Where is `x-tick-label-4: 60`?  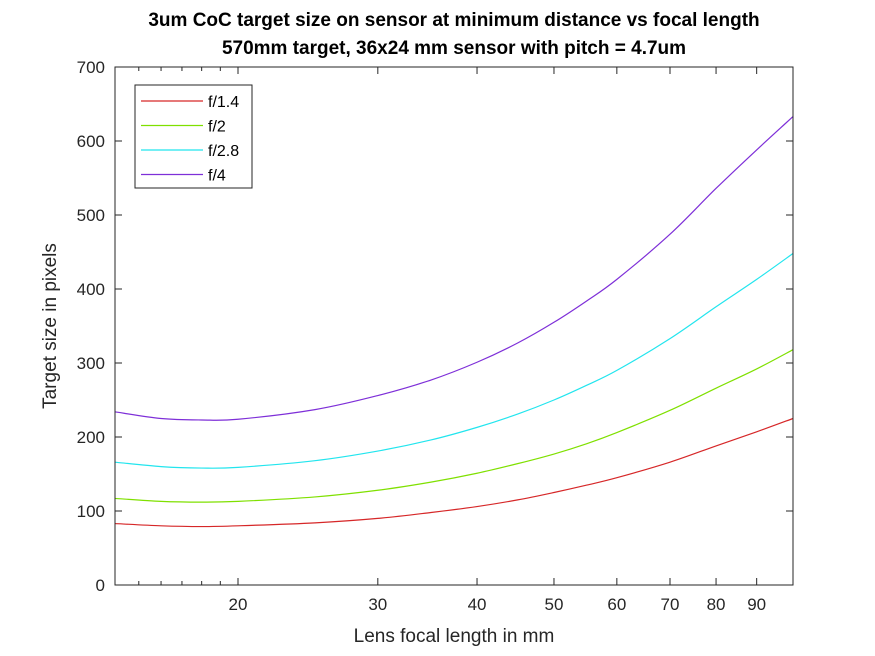 x-tick-label-4: 60 is located at coordinates (616, 604).